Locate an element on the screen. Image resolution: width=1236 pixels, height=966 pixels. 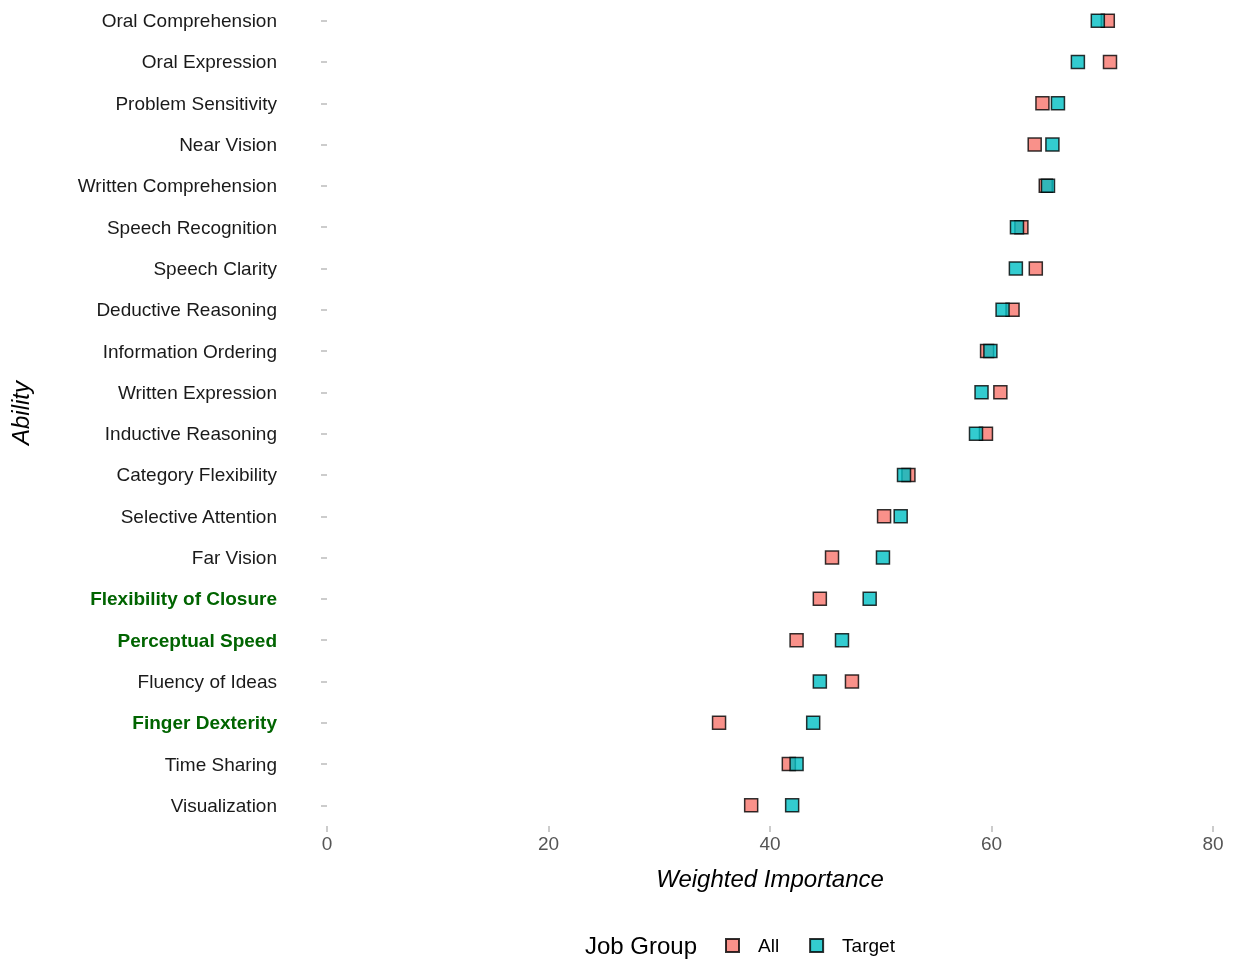
y-tick-label: Written Comprehension is located at coordinates (177, 186).